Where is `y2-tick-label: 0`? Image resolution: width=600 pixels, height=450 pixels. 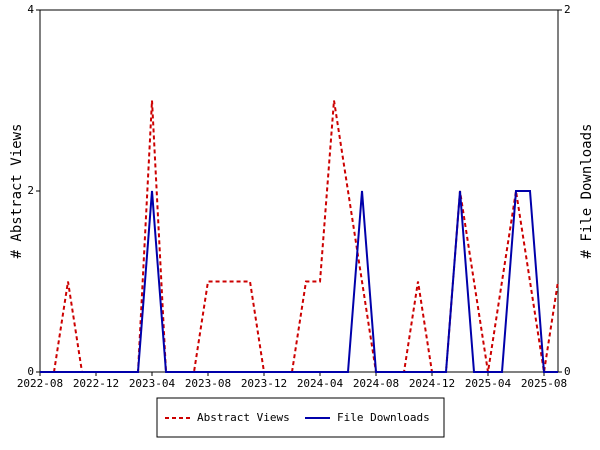
y2-tick-label: 0 is located at coordinates (567, 371).